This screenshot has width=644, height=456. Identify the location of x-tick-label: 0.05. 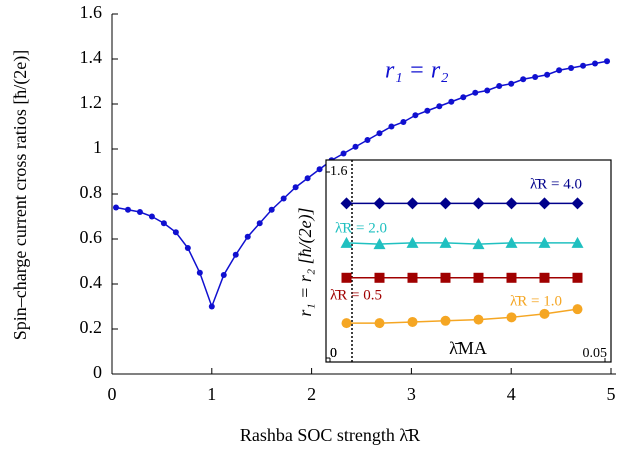
(595, 353).